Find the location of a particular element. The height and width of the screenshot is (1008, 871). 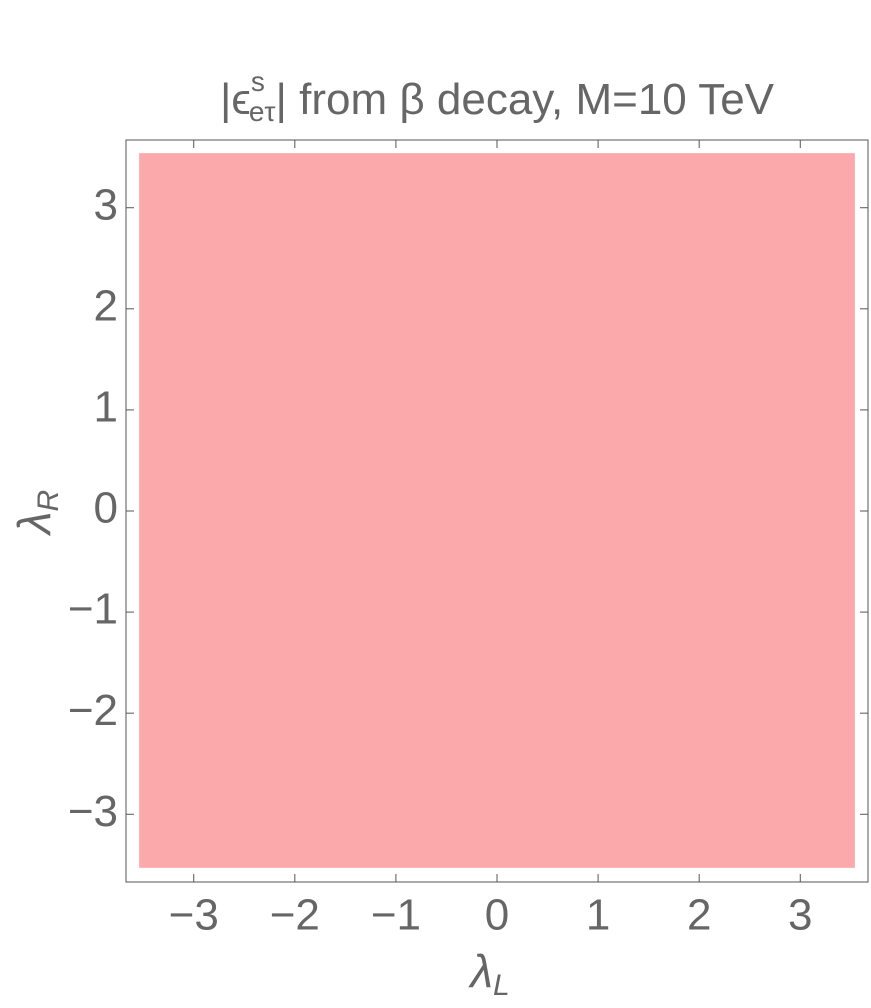

x-tick-label: 1 is located at coordinates (598, 915).